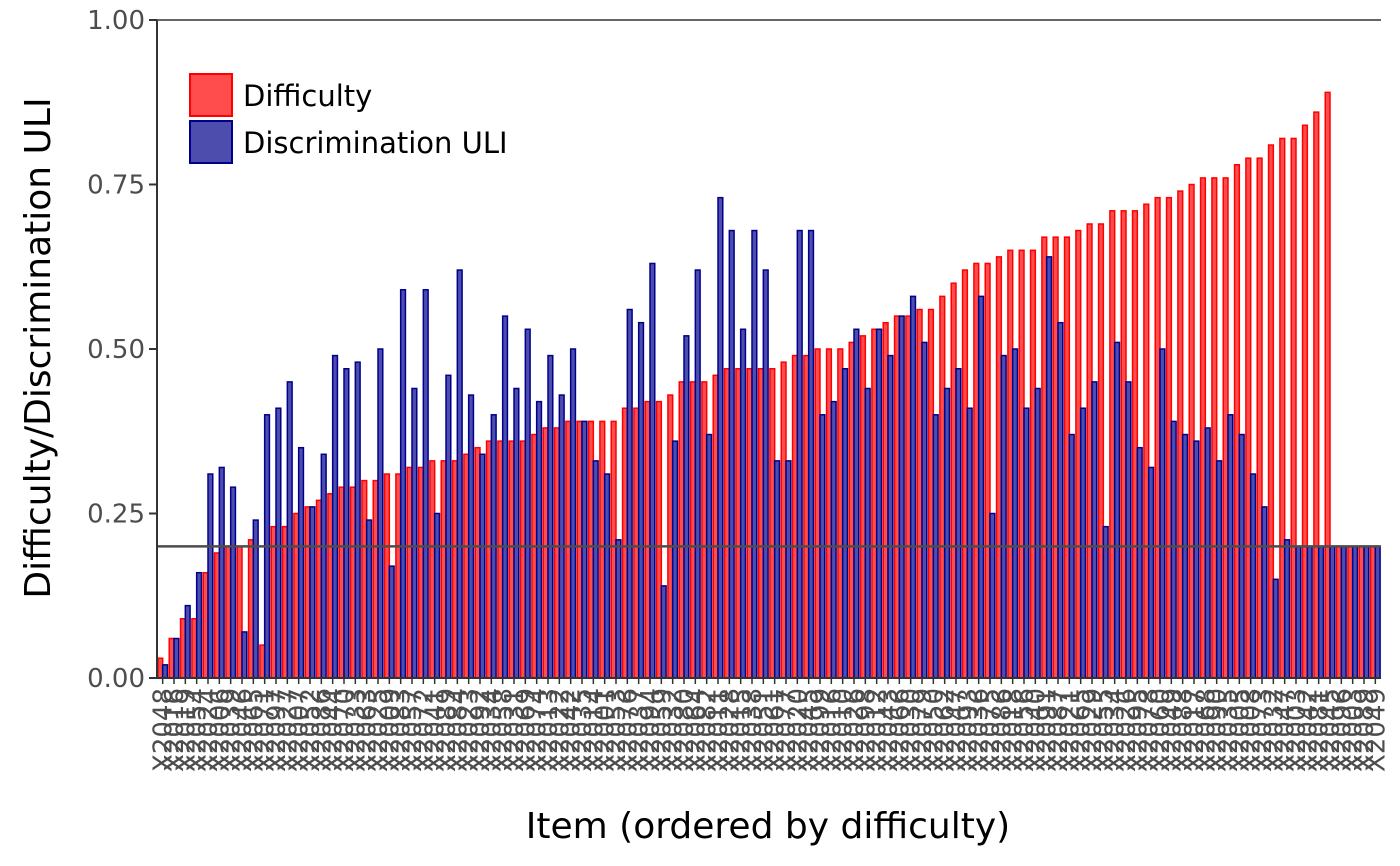 The image size is (1400, 866). What do you see at coordinates (198, 730) in the screenshot?
I see `x-tick-label: X2054` at bounding box center [198, 730].